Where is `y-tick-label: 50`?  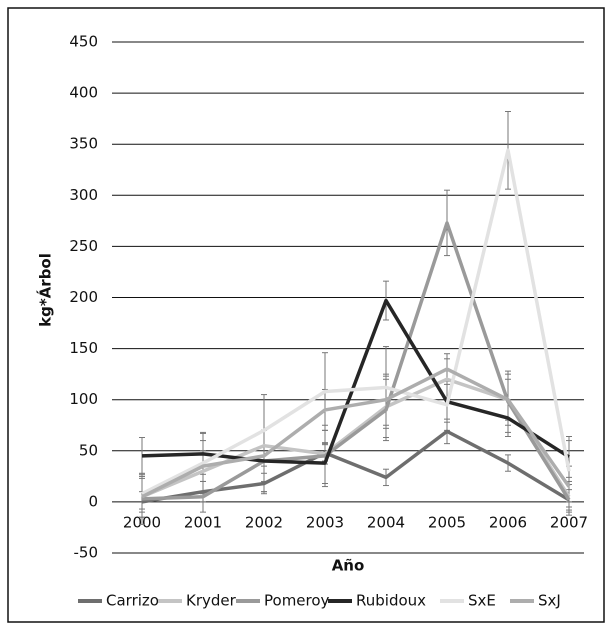
y-tick-label: 50 is located at coordinates (88, 450).